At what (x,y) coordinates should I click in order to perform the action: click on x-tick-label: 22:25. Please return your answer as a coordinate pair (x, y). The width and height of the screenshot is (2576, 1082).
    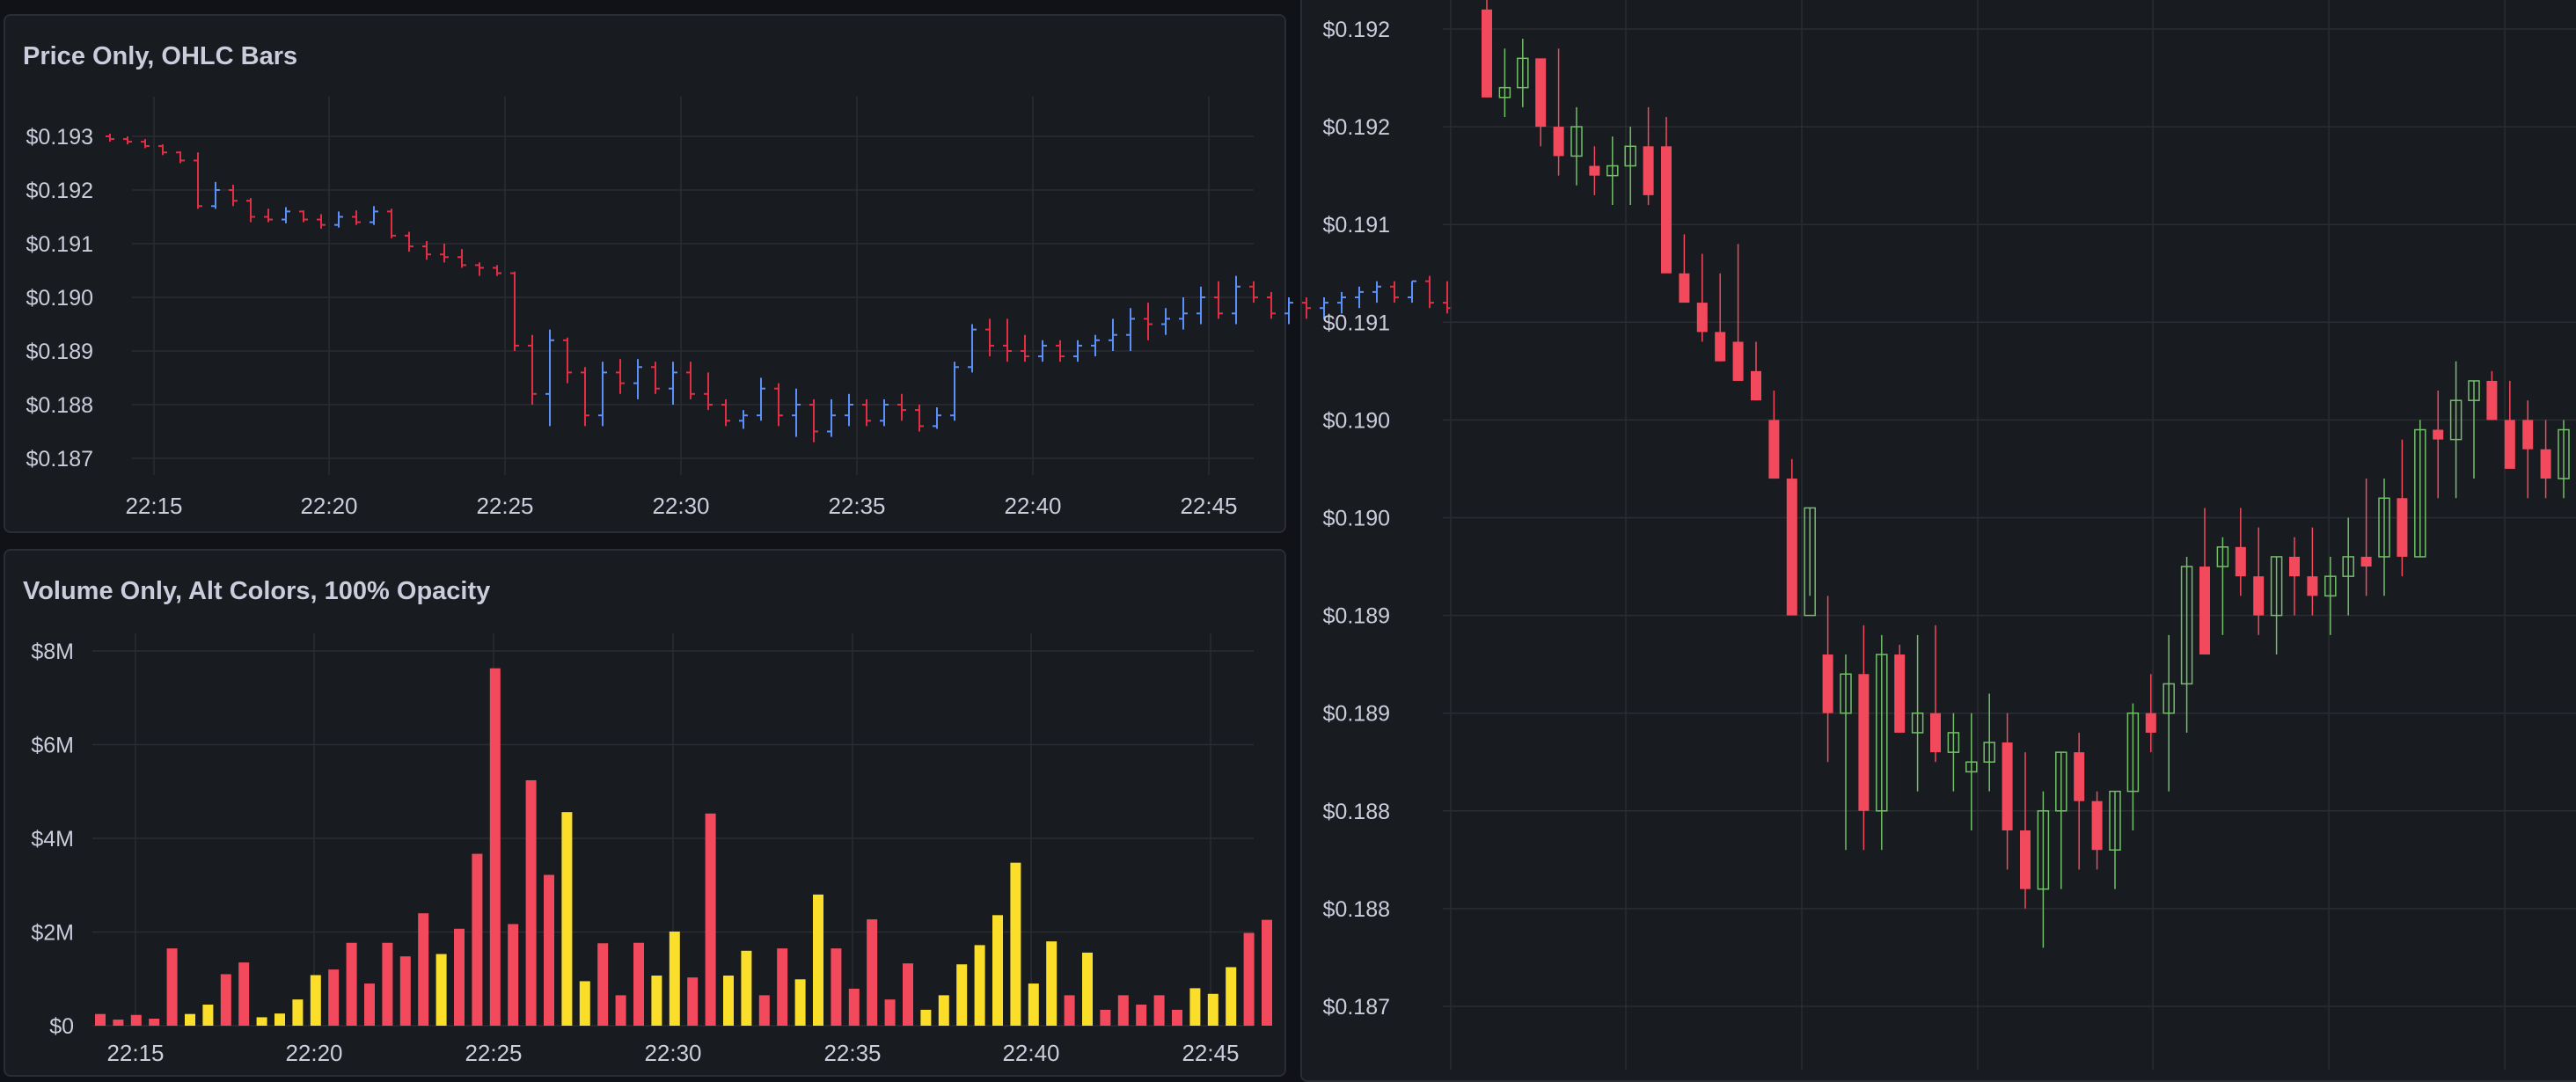
    Looking at the image, I should click on (505, 506).